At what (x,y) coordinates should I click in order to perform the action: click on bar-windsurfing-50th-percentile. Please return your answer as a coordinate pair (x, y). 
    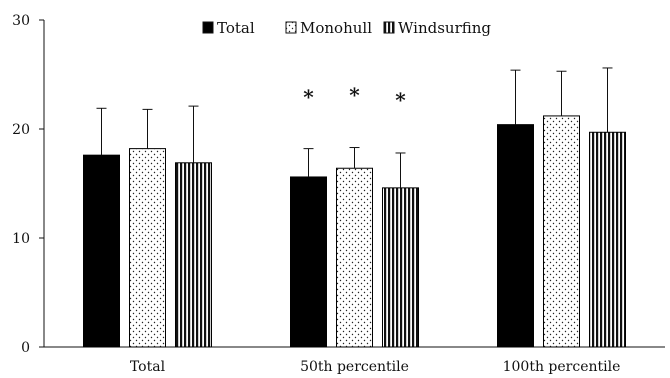
    Looking at the image, I should click on (400, 267).